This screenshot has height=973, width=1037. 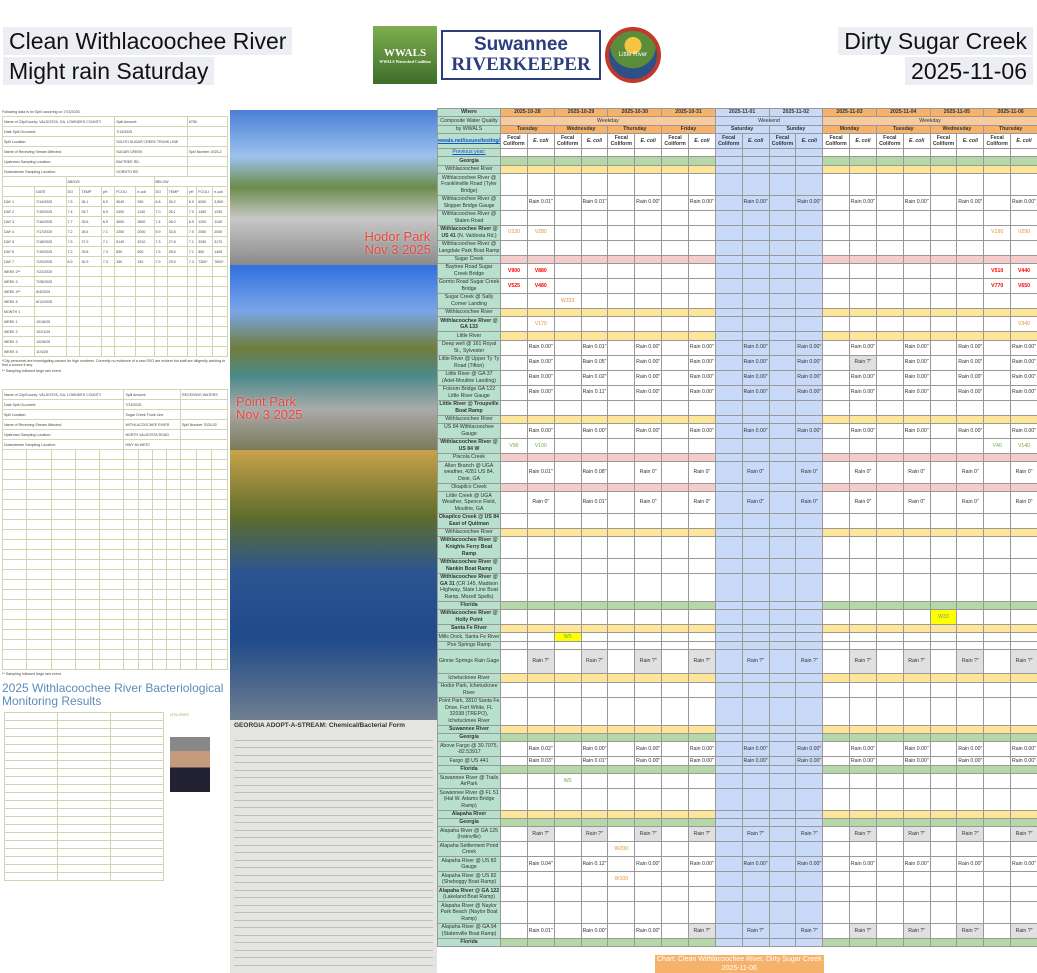 I want to click on rain-cell: Rain 0.12", so click(x=594, y=864).